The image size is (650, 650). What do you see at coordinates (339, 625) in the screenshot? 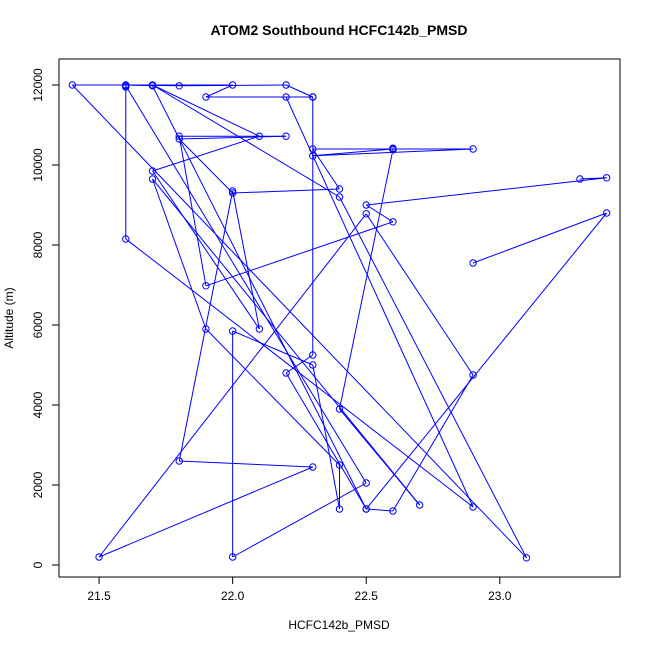
I see `x-axis-label: HCFC142b_PMSD` at bounding box center [339, 625].